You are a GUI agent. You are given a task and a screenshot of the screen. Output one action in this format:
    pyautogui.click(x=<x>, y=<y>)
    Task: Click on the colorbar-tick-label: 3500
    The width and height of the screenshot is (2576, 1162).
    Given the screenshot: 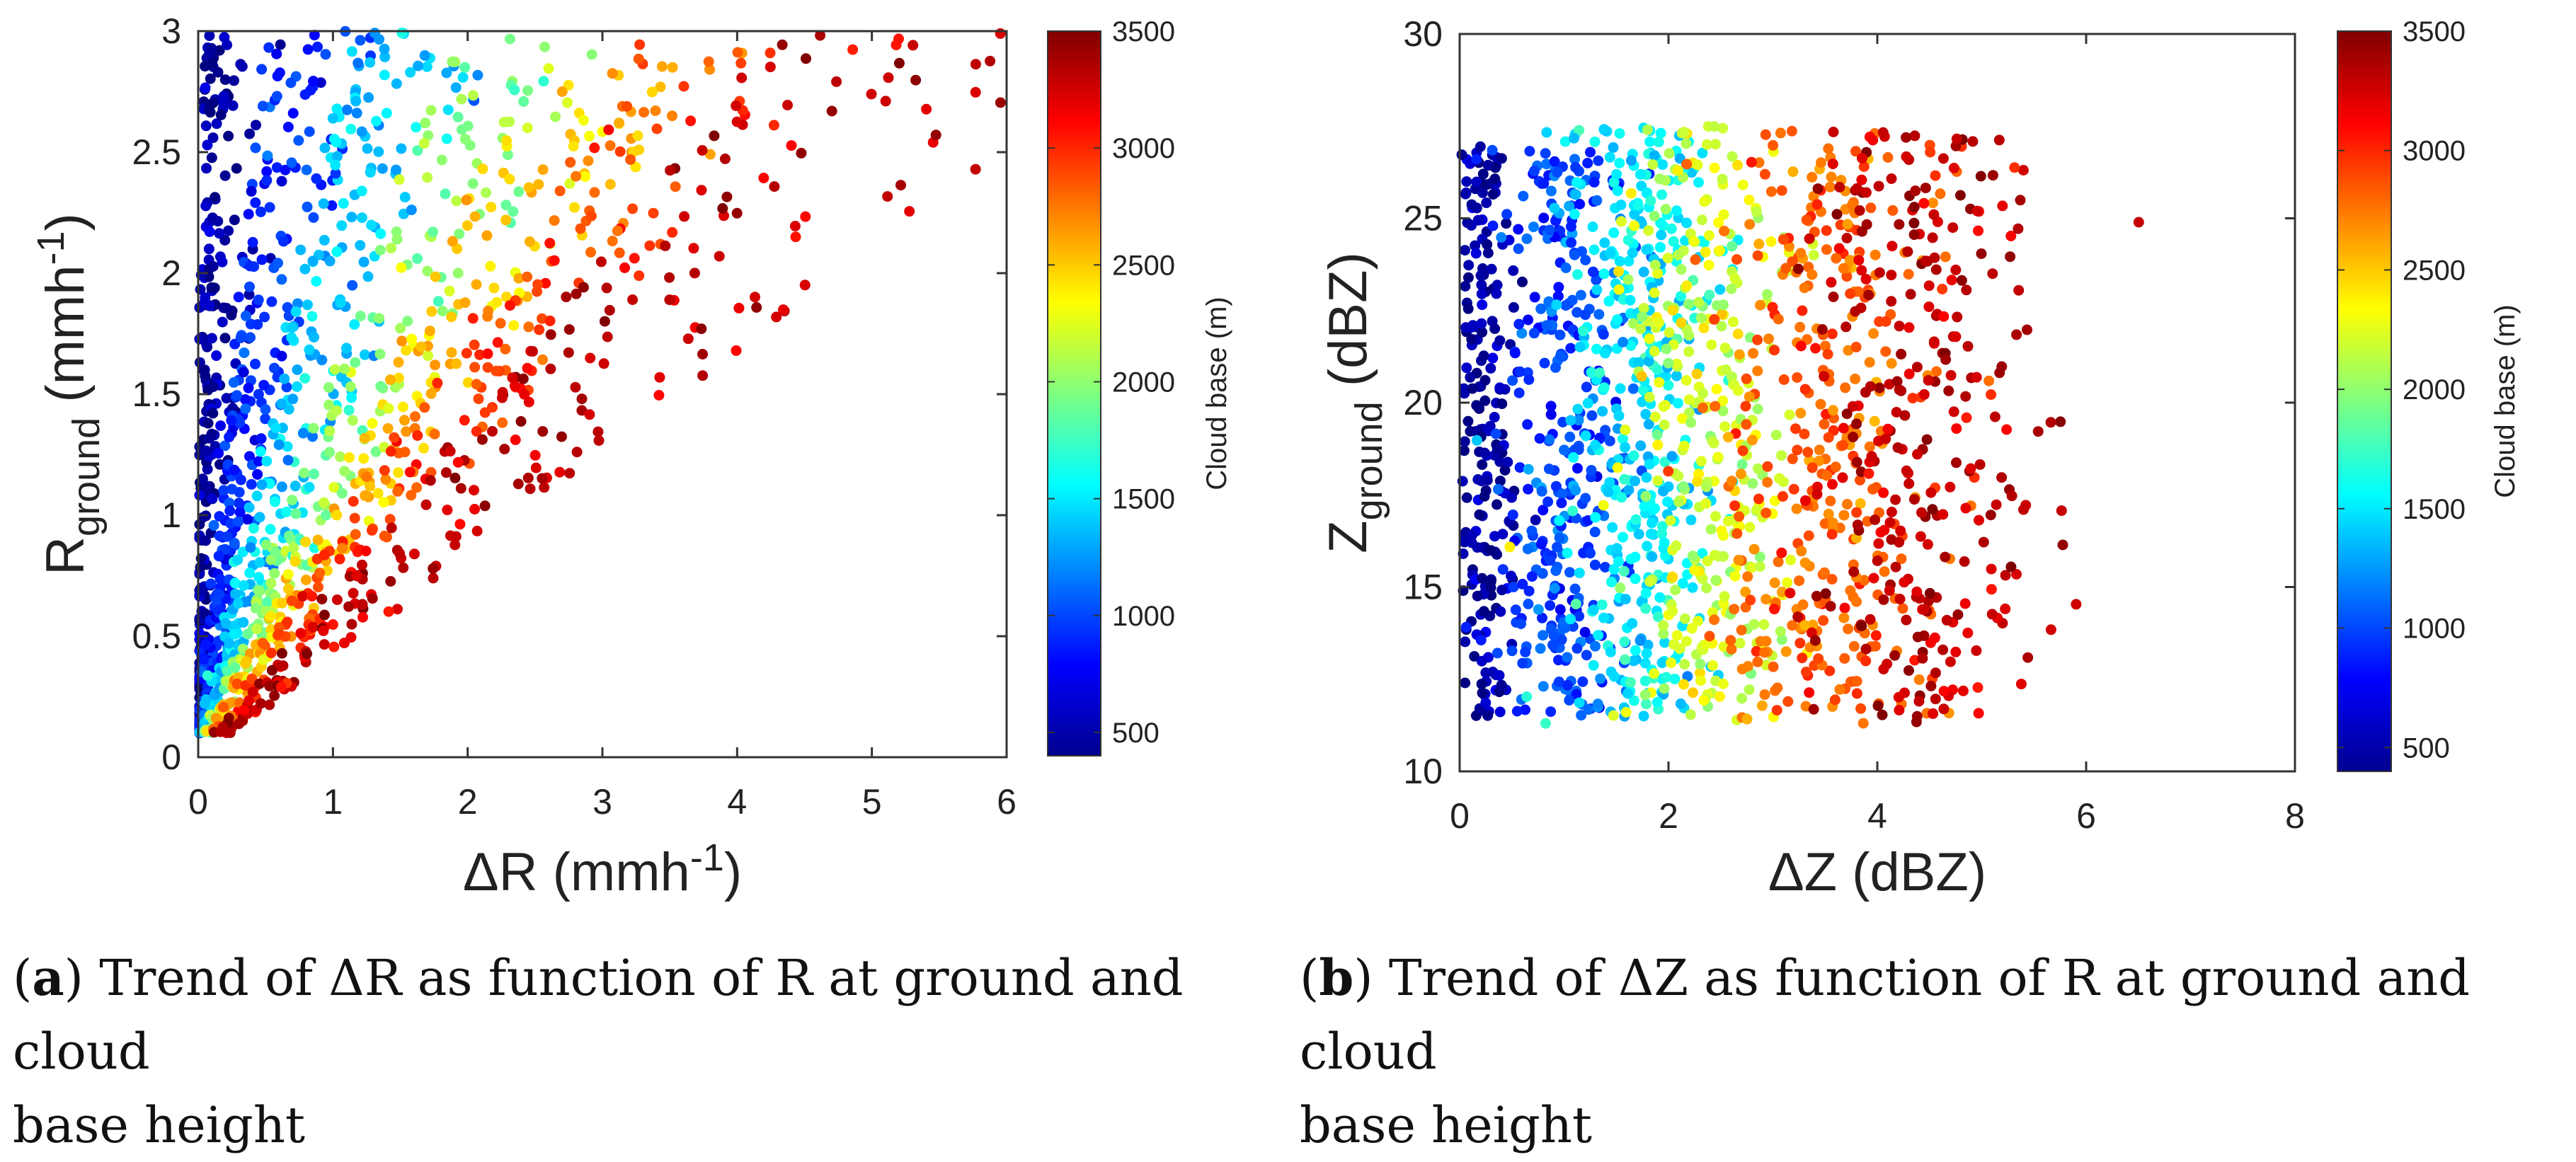 What is the action you would take?
    pyautogui.click(x=1143, y=31)
    